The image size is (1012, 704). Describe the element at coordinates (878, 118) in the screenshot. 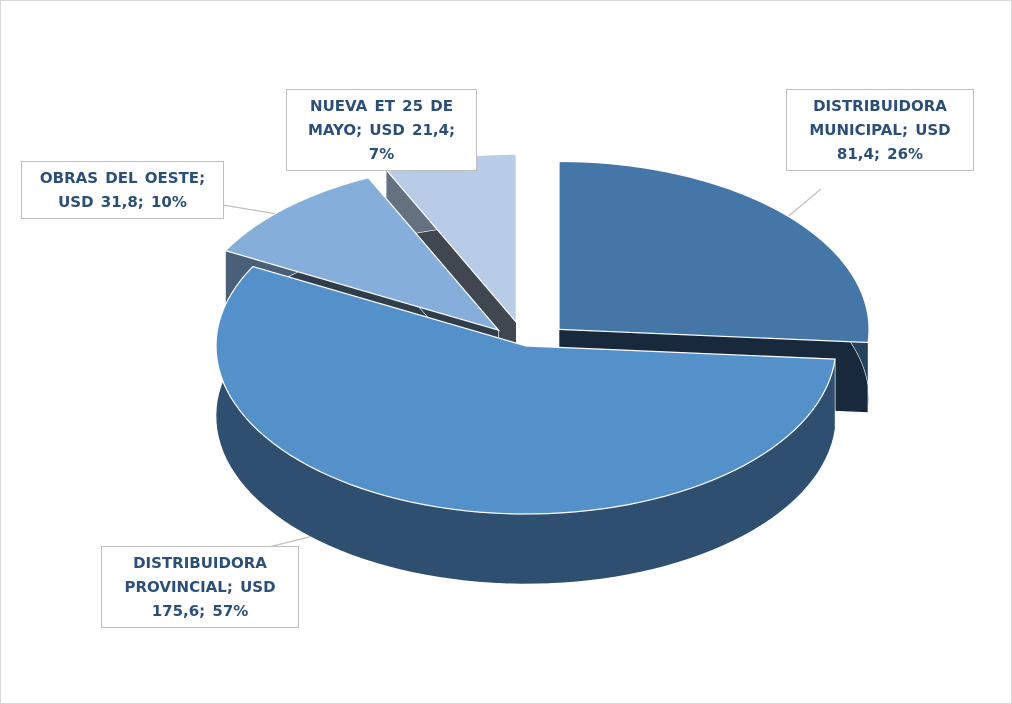

I see `label-part: DISTRIBUIDORA MUNICIPAL` at that location.